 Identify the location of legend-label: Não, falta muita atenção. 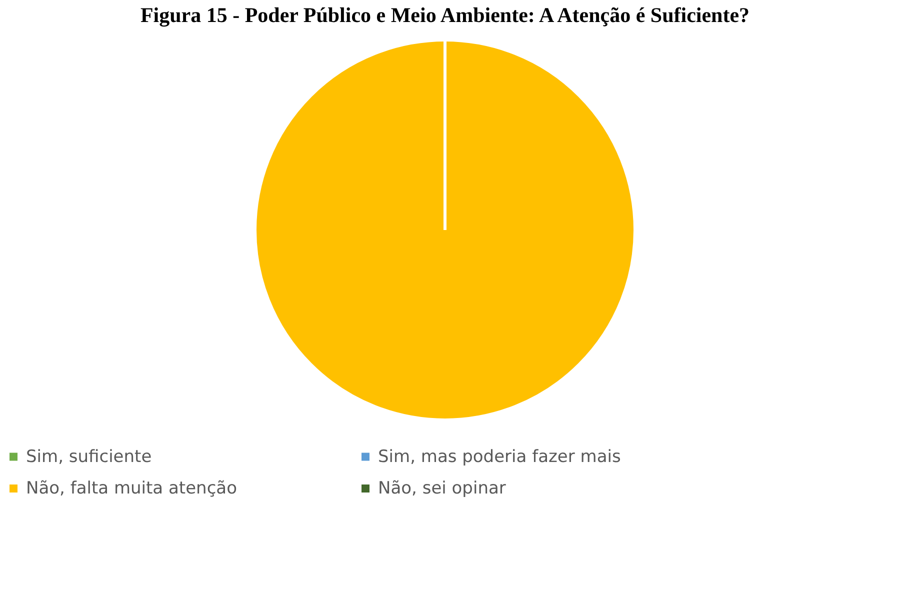
(131, 488).